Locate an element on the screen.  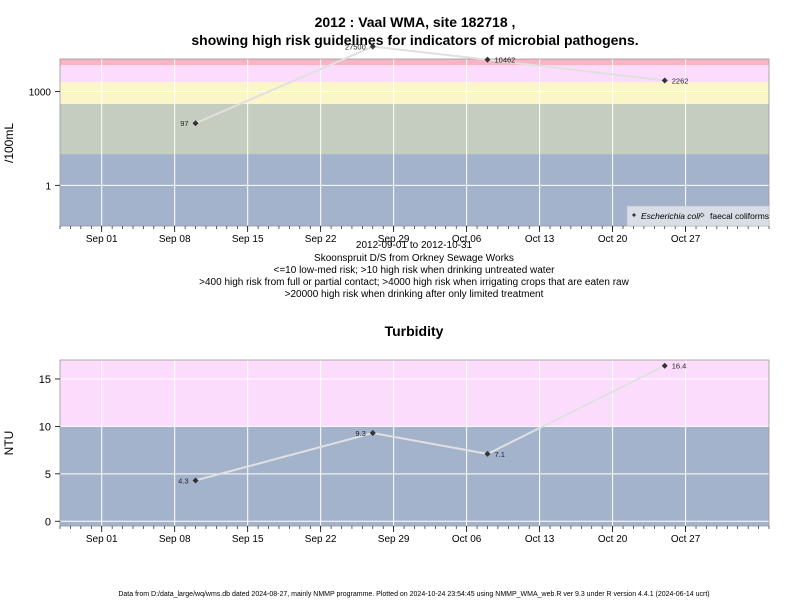
y-tick-label: 1000 is located at coordinates (40, 93).